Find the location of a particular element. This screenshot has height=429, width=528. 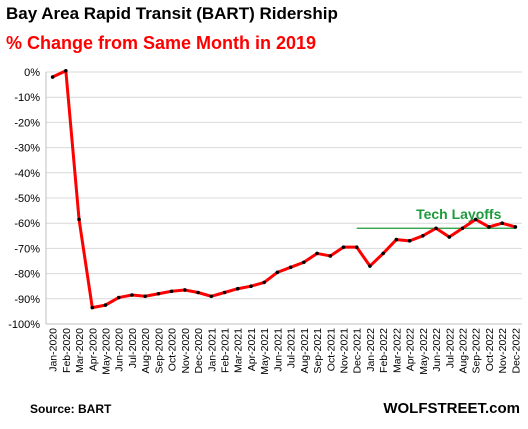

x-tick-label: Dec-2022 is located at coordinates (516, 351).